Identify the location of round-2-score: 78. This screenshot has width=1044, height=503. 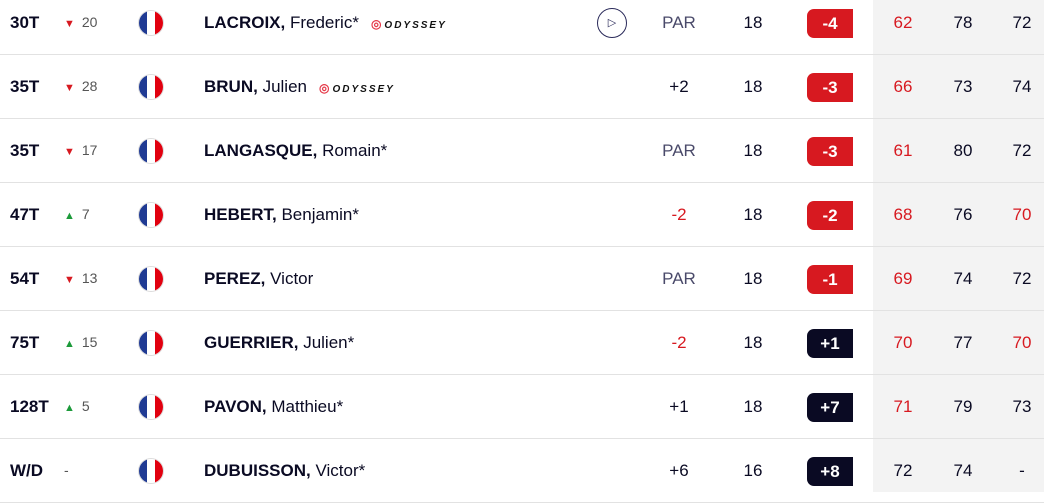
(963, 22).